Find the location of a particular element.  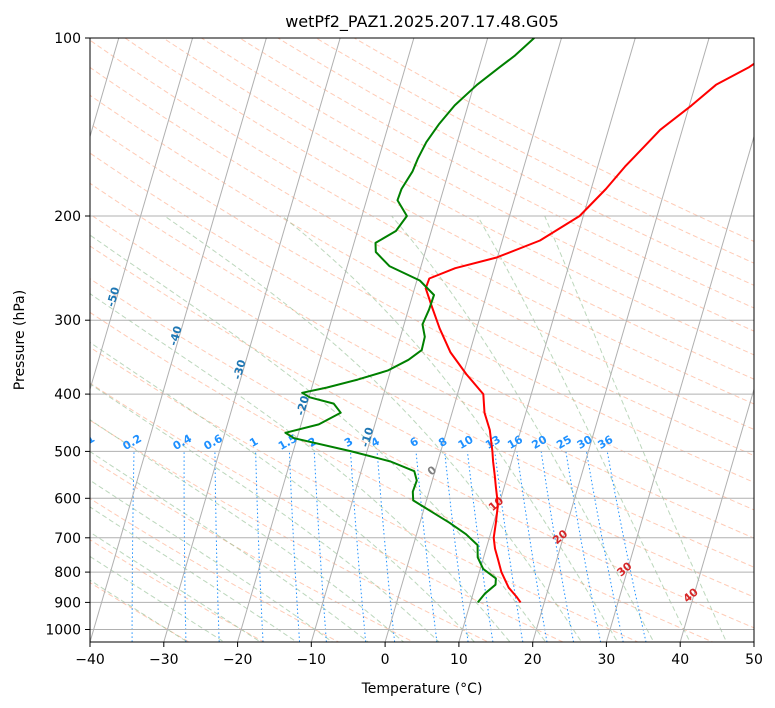

x-tick-label: −30 is located at coordinates (164, 660).